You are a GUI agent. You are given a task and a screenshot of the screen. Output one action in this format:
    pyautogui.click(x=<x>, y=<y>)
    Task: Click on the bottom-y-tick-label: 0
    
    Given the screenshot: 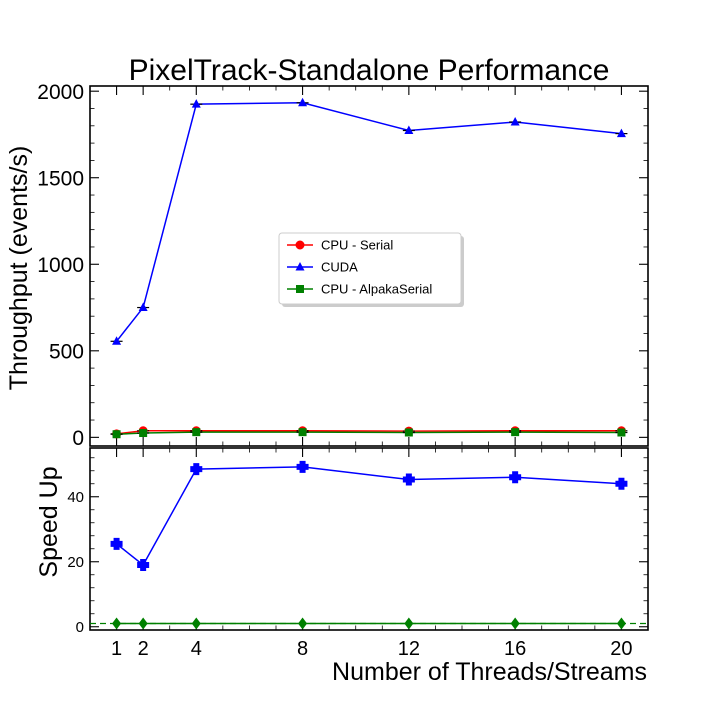 What is the action you would take?
    pyautogui.click(x=80, y=627)
    